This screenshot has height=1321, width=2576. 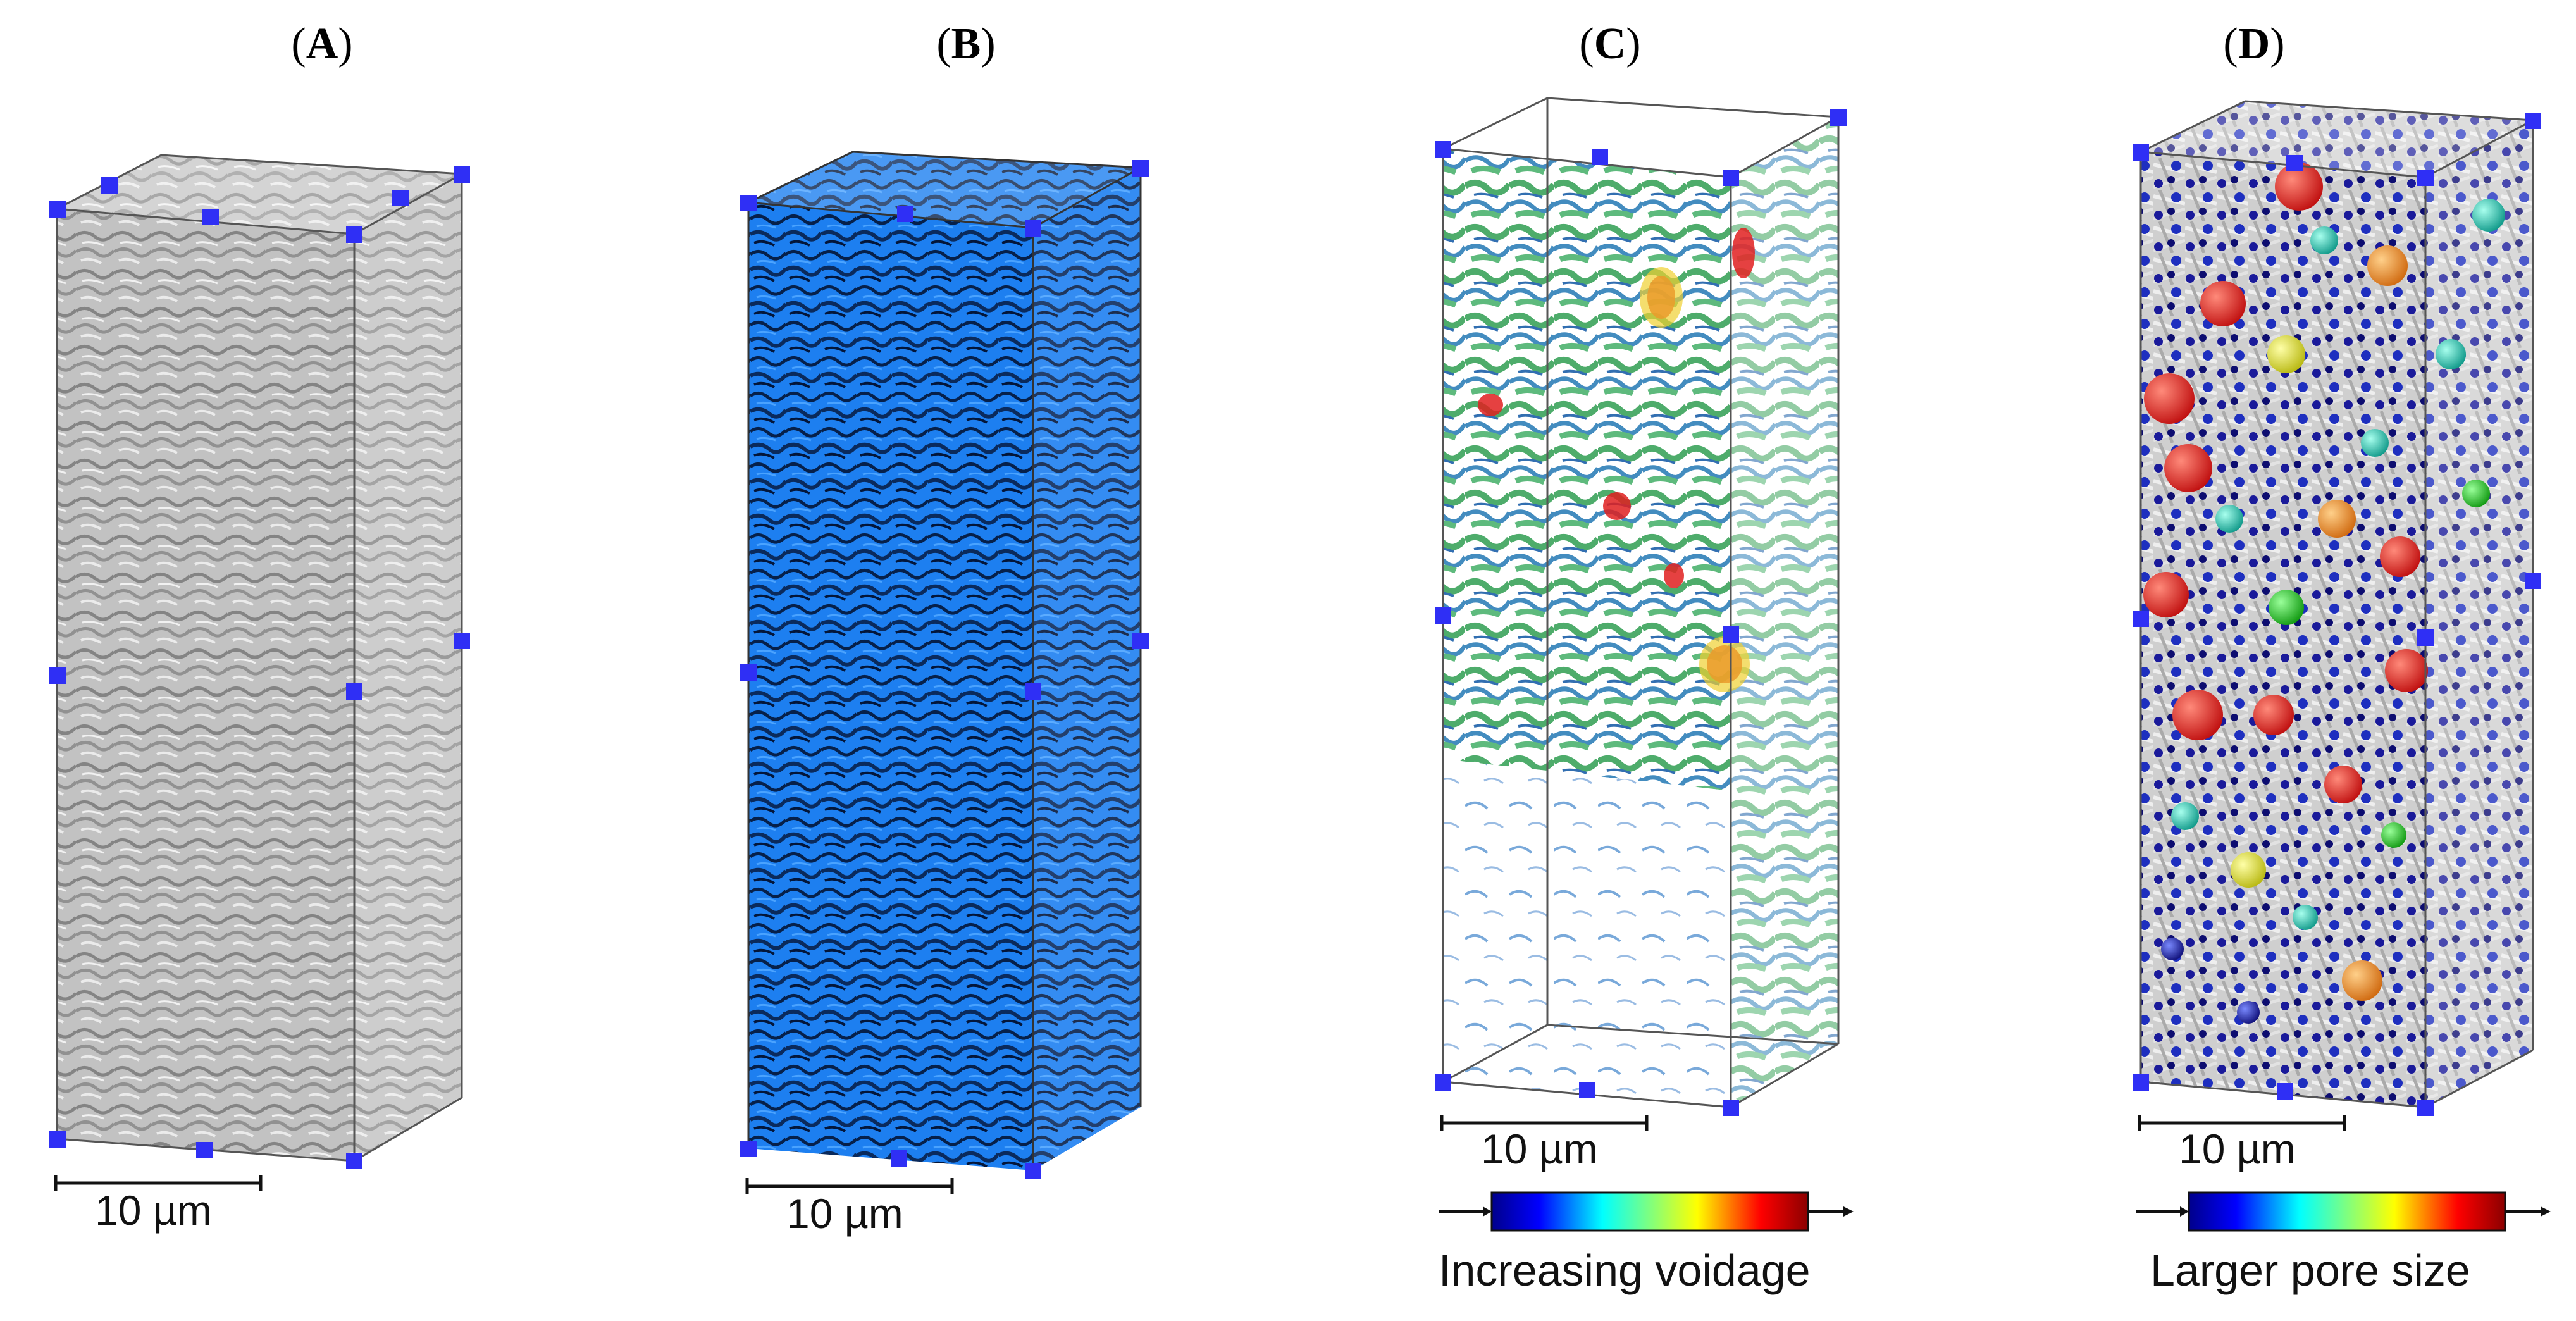 I want to click on panel-label-d: (D), so click(x=2254, y=44).